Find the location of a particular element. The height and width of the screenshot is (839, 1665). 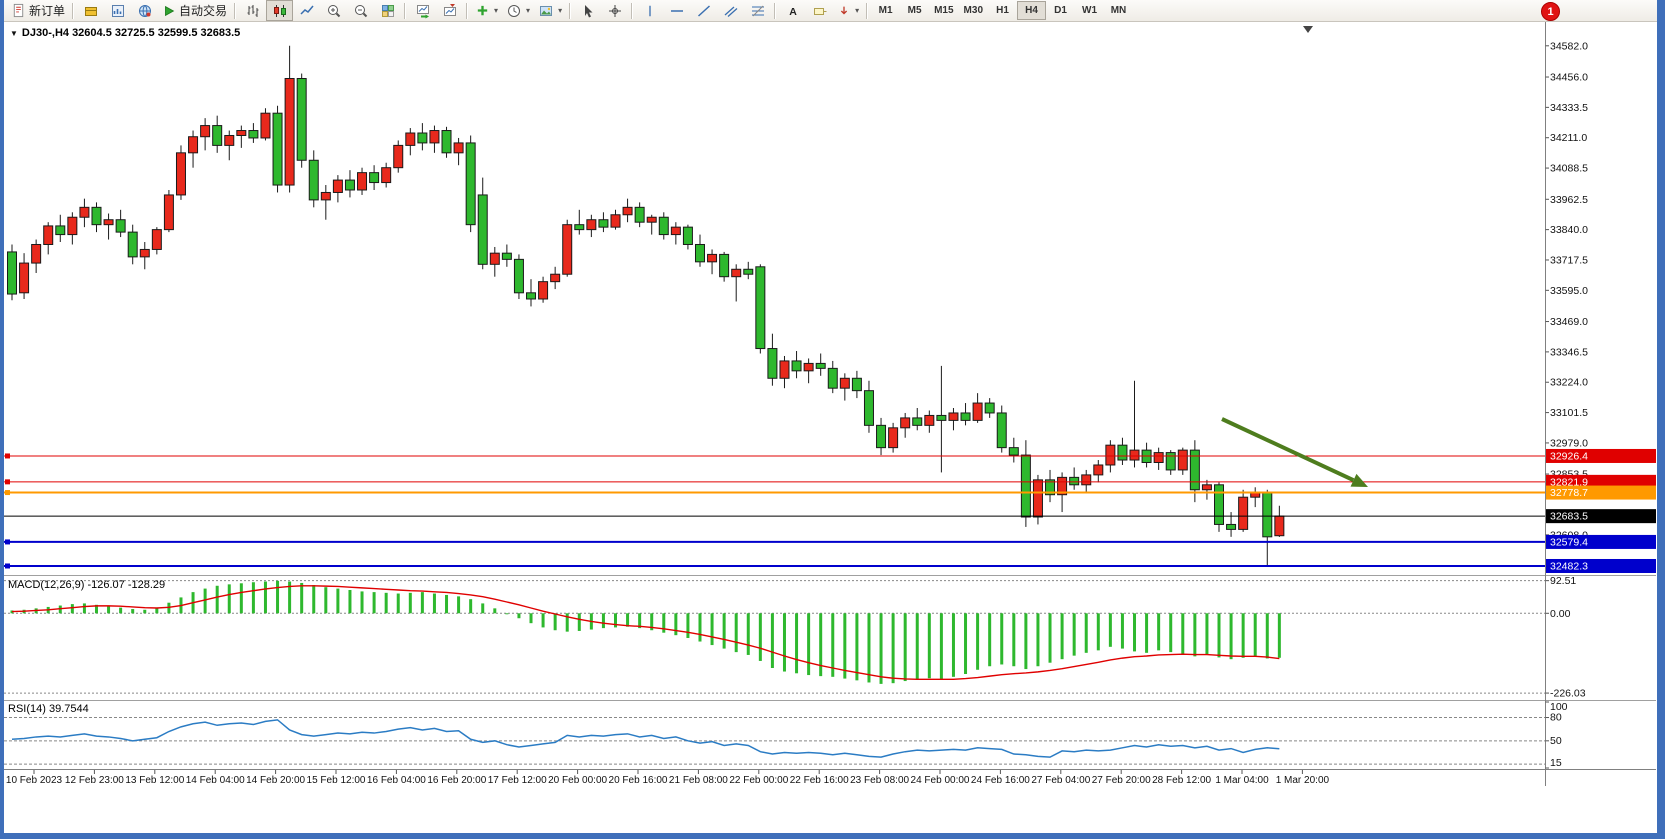

globe-icon is located at coordinates (144, 10).